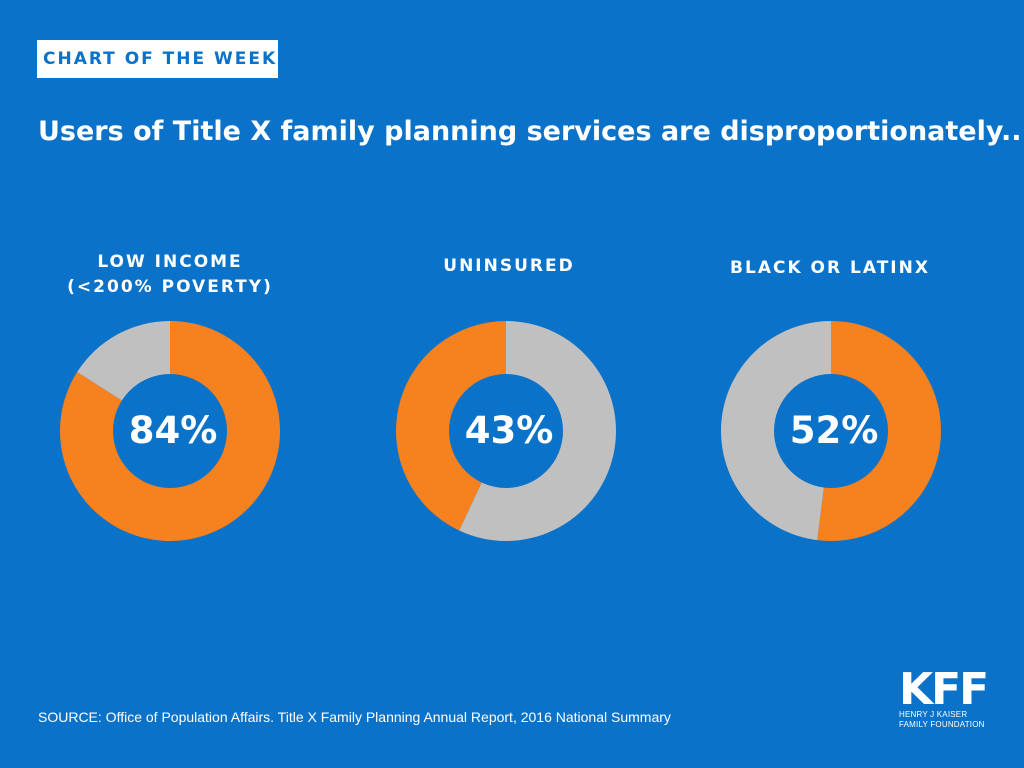 This screenshot has height=768, width=1024. I want to click on donut-1-hole, so click(170, 431).